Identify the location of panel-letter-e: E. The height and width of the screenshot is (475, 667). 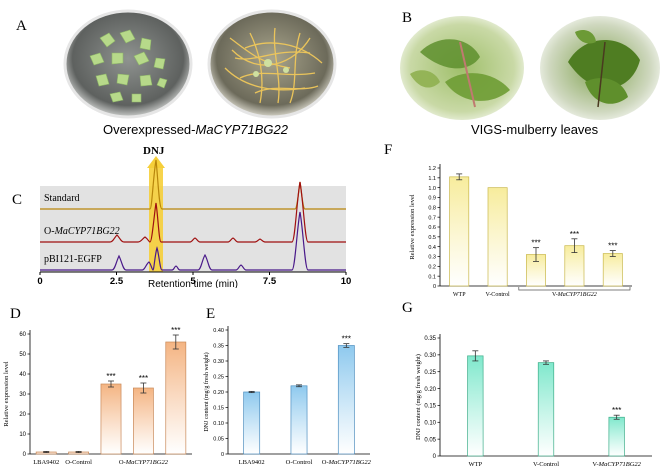
(211, 314).